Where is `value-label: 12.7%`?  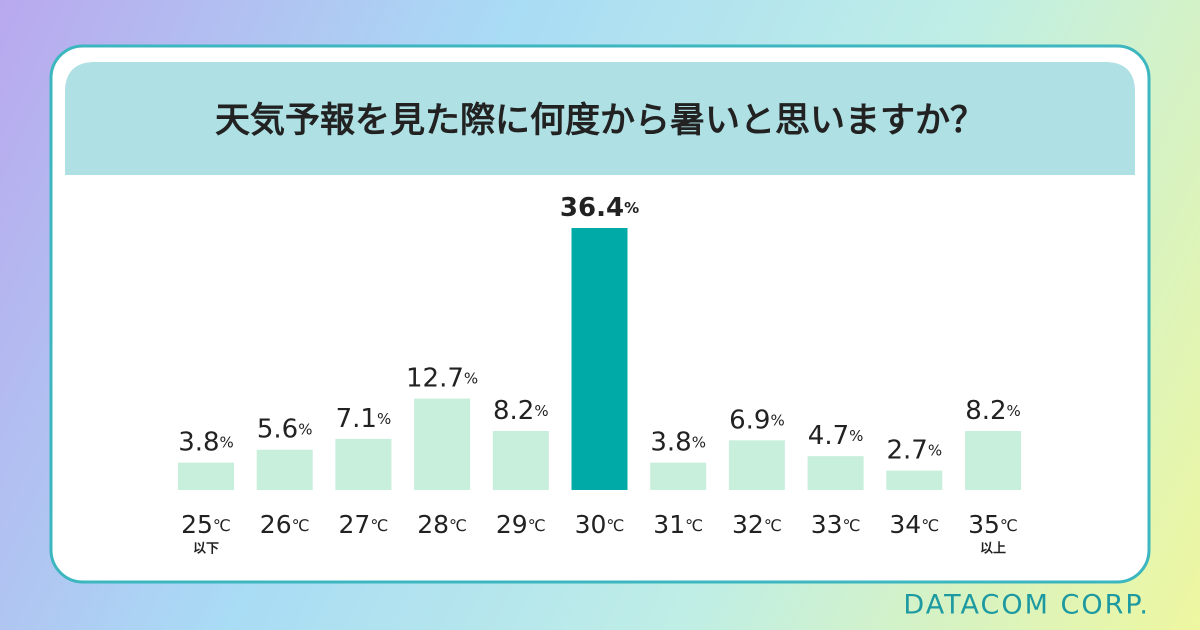 value-label: 12.7% is located at coordinates (442, 378).